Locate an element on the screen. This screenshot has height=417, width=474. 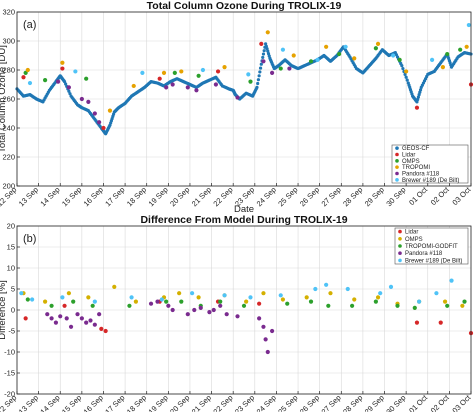
legend-label: TROPOMI is located at coordinates (416, 168).